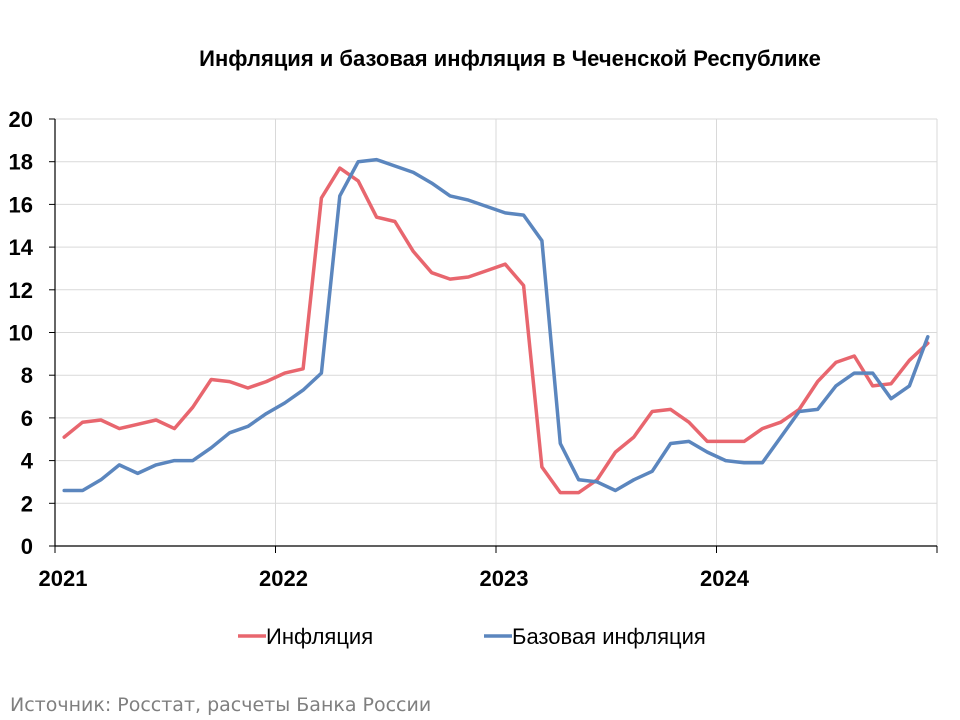 The height and width of the screenshot is (720, 960). I want to click on y-tick-label: 14, so click(21, 247).